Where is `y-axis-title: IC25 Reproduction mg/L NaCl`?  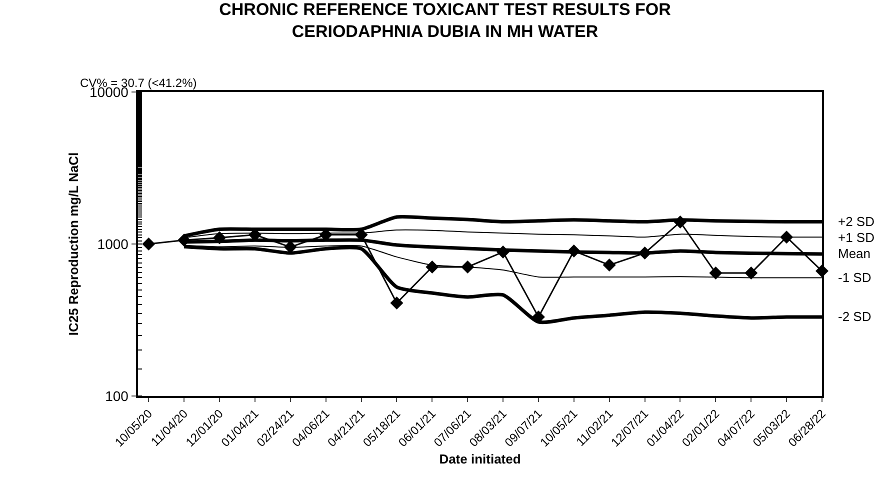 y-axis-title: IC25 Reproduction mg/L NaCl is located at coordinates (73, 244).